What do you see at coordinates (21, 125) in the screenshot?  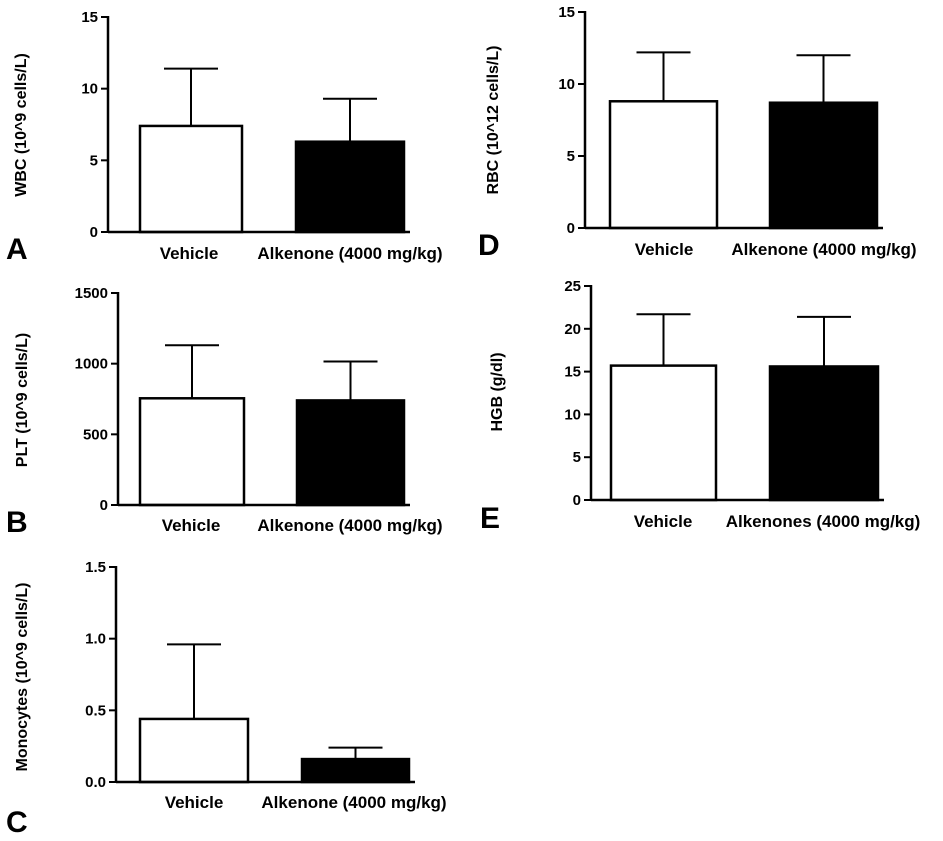 I see `y-axis-label: WBC (10^9 cells/L)` at bounding box center [21, 125].